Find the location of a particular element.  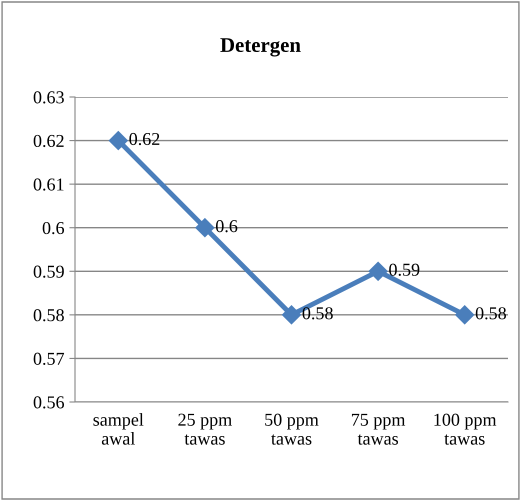

data-label: 0.59 is located at coordinates (404, 270).